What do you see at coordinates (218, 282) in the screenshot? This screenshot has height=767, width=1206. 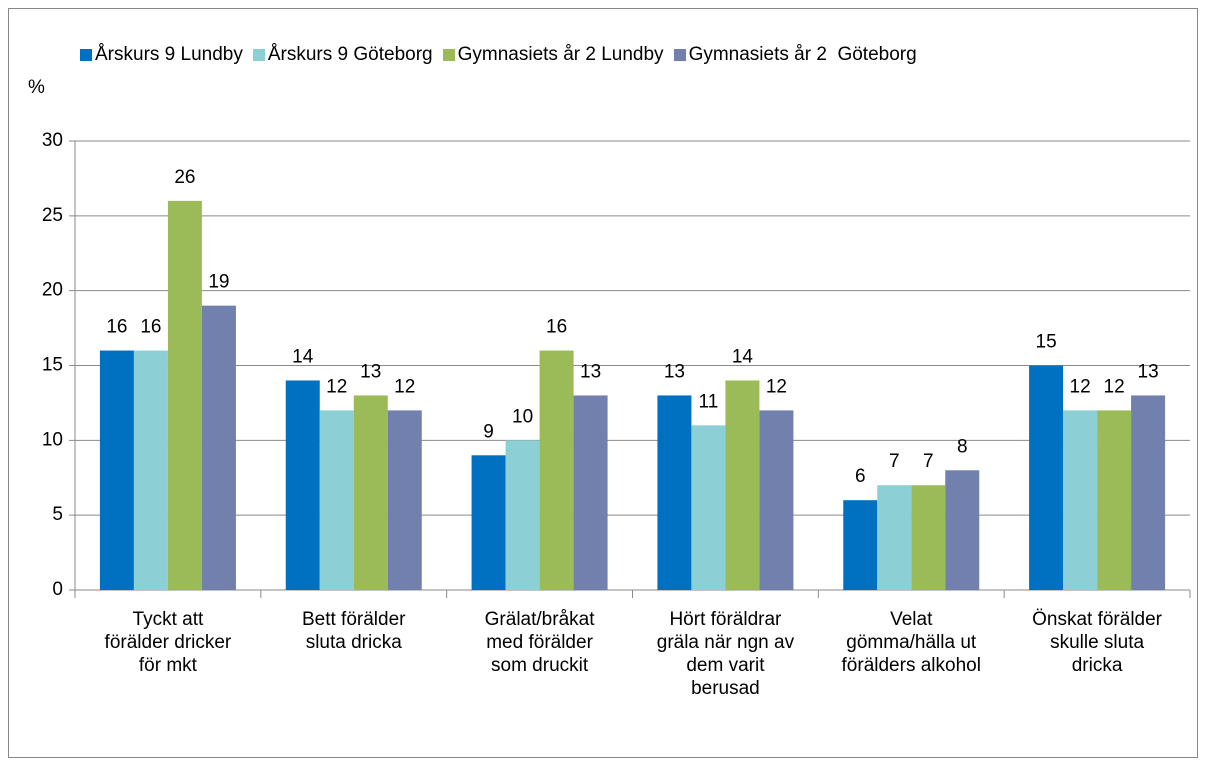 I see `value-label: 19` at bounding box center [218, 282].